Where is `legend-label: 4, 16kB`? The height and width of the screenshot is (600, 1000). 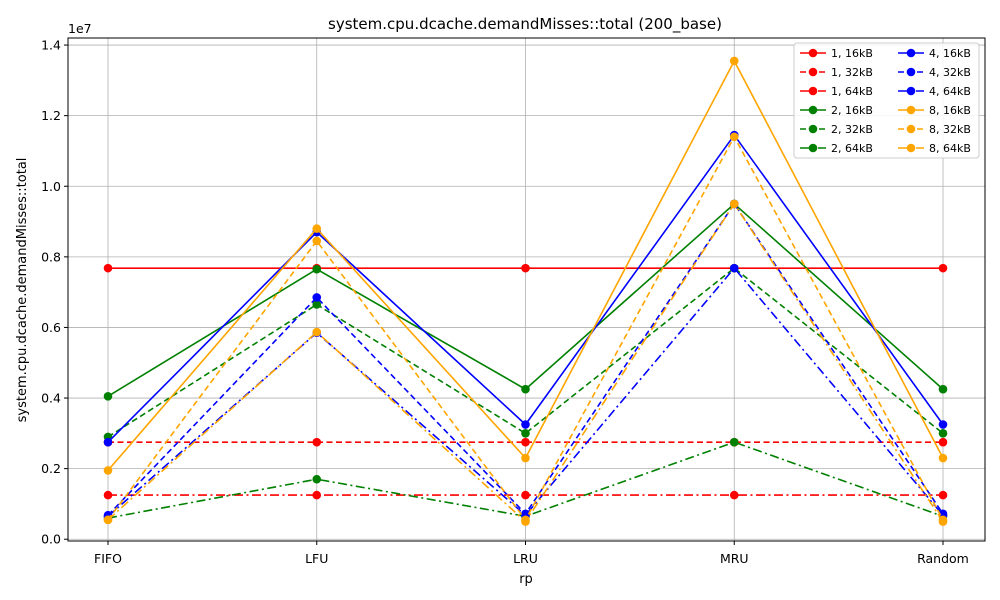 legend-label: 4, 16kB is located at coordinates (950, 53).